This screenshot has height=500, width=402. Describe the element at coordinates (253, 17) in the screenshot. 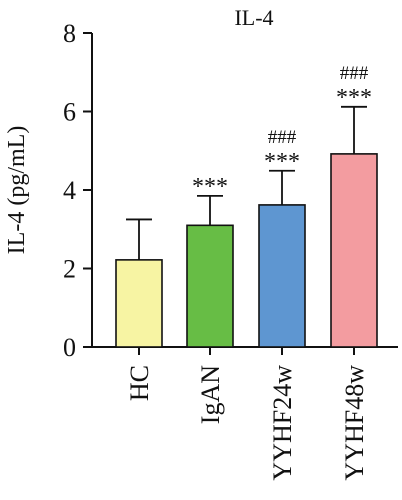

I see `chart-title: IL-4` at that location.